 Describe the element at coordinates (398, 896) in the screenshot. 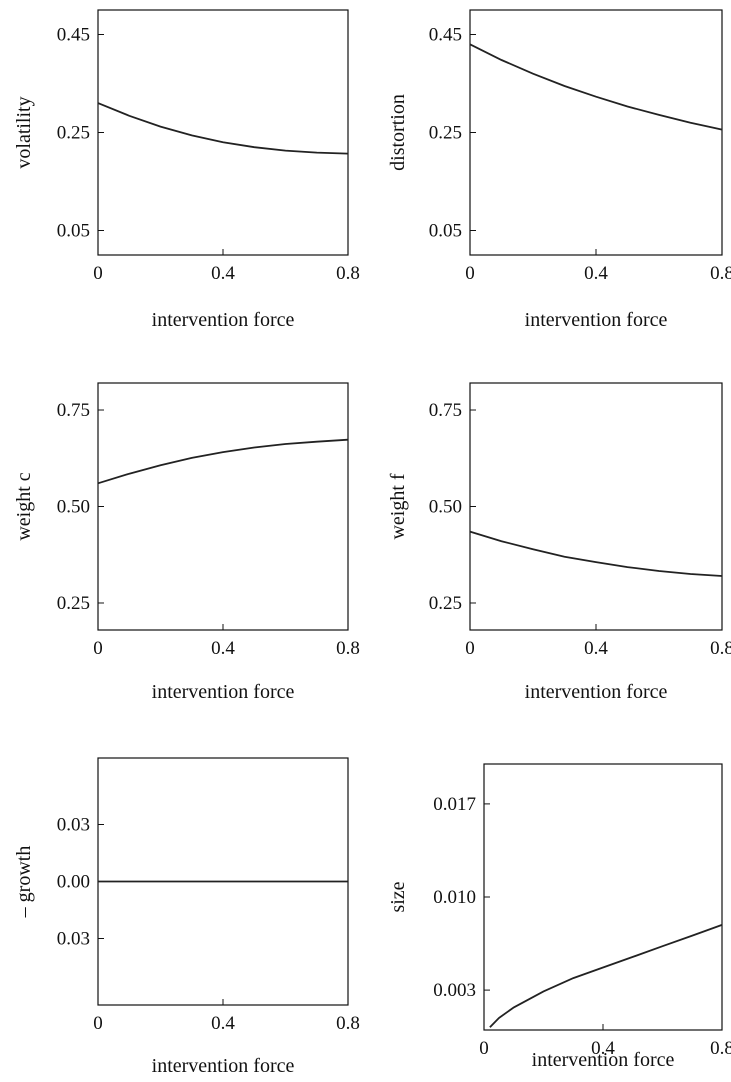

I see `y-axis-title: size` at that location.